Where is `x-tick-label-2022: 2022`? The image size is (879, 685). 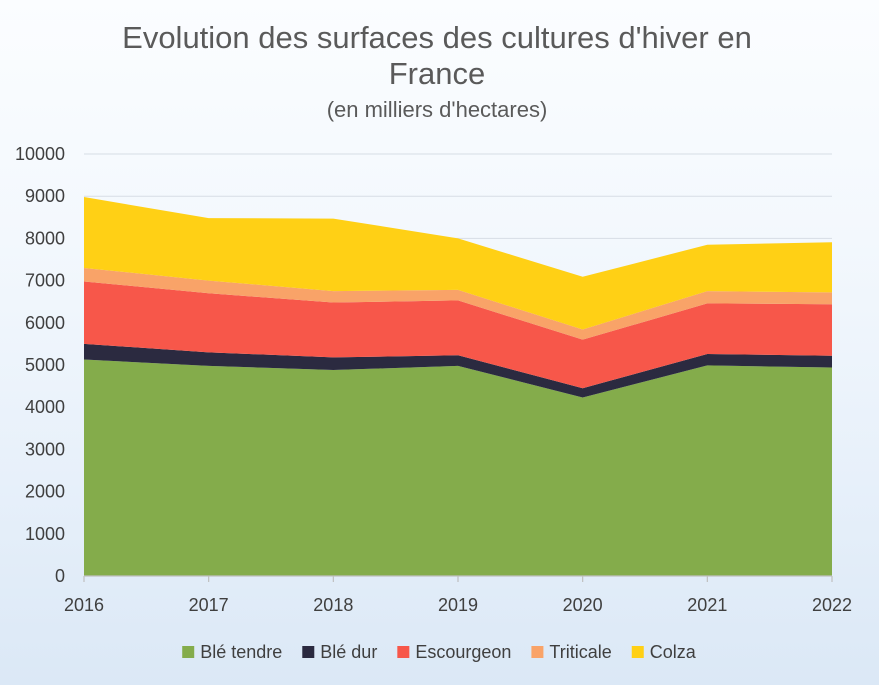 x-tick-label-2022: 2022 is located at coordinates (832, 605).